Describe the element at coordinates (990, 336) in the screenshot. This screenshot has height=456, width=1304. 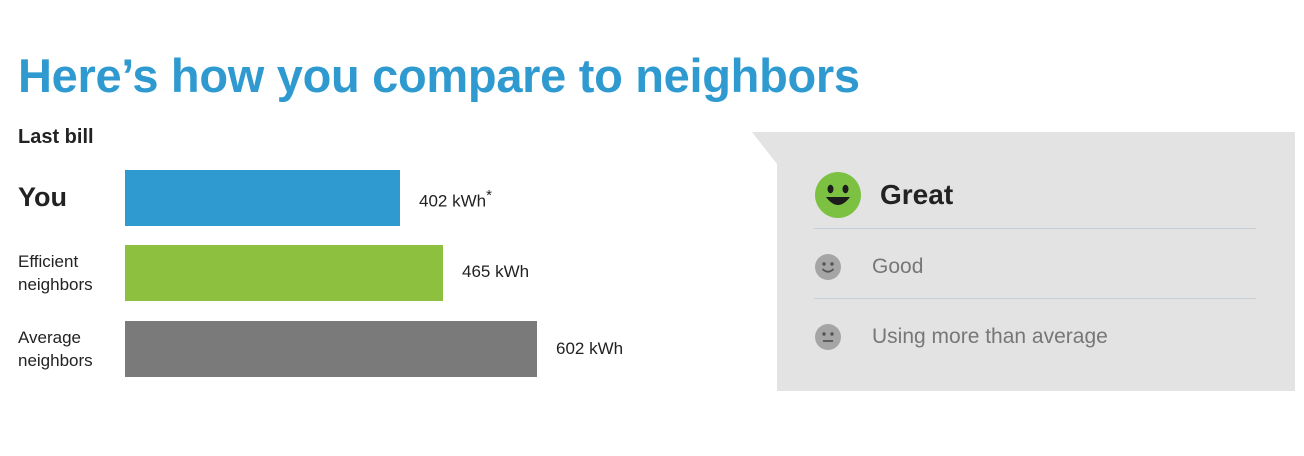
I see `rating-label-using-more: Using more than average` at that location.